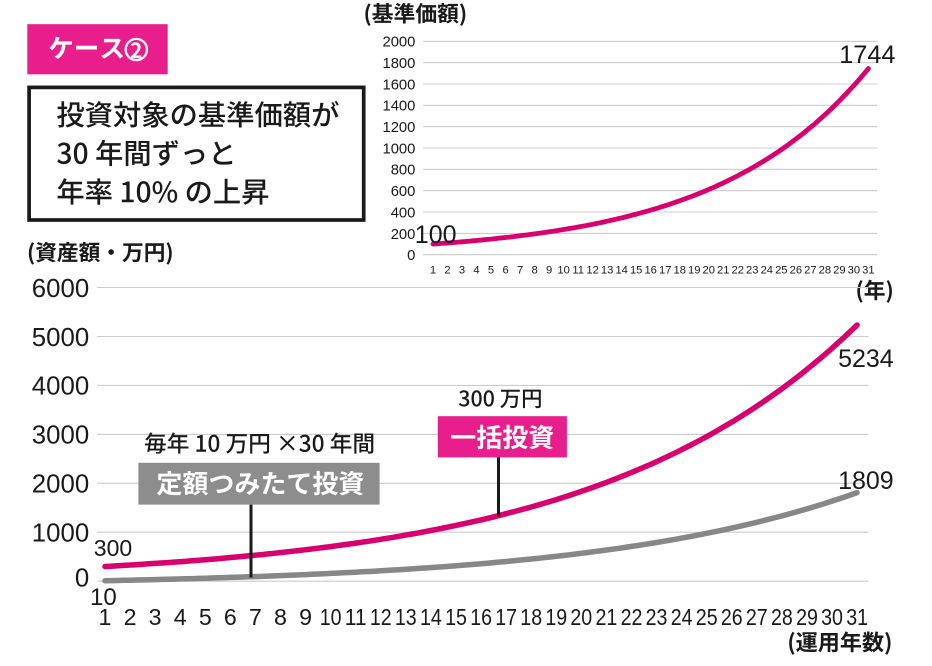 This screenshot has height=666, width=932. I want to click on svg-text: 300, so click(113, 548).